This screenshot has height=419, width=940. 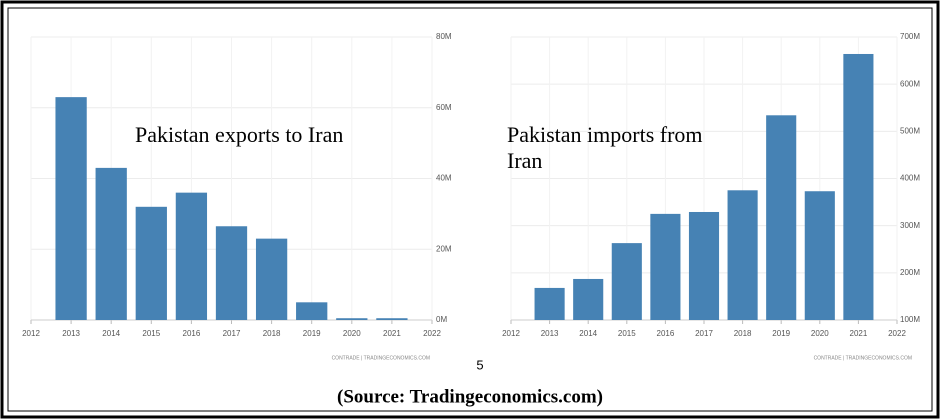 I want to click on y-tick-label: 80M, so click(x=444, y=36).